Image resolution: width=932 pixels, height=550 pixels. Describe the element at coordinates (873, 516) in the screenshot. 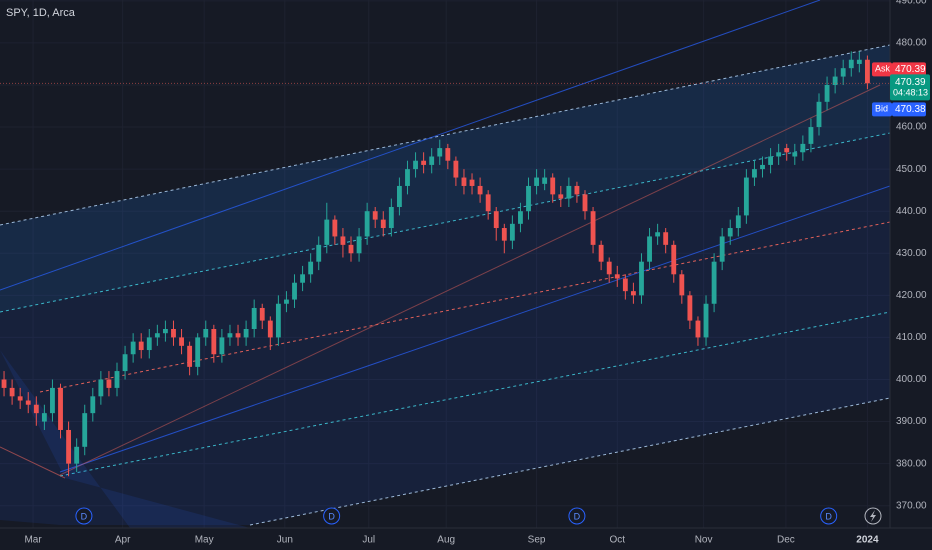

I see `flash-icon` at that location.